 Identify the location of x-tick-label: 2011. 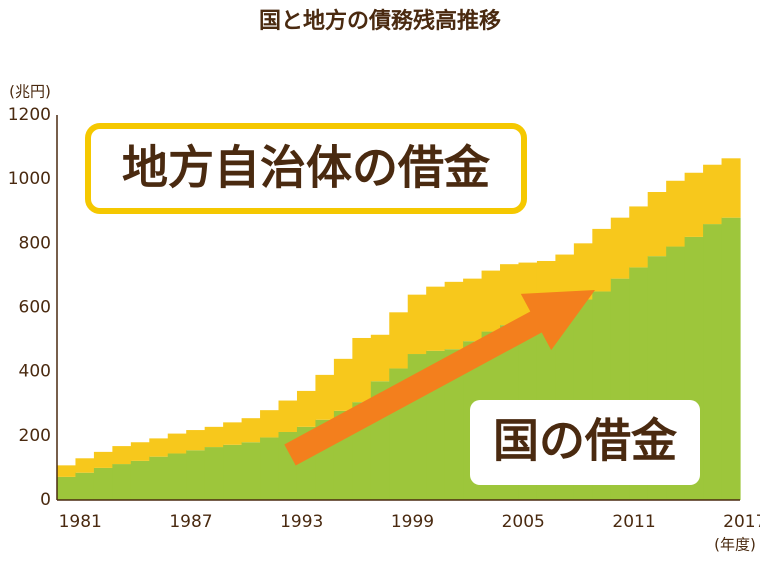
(633, 522).